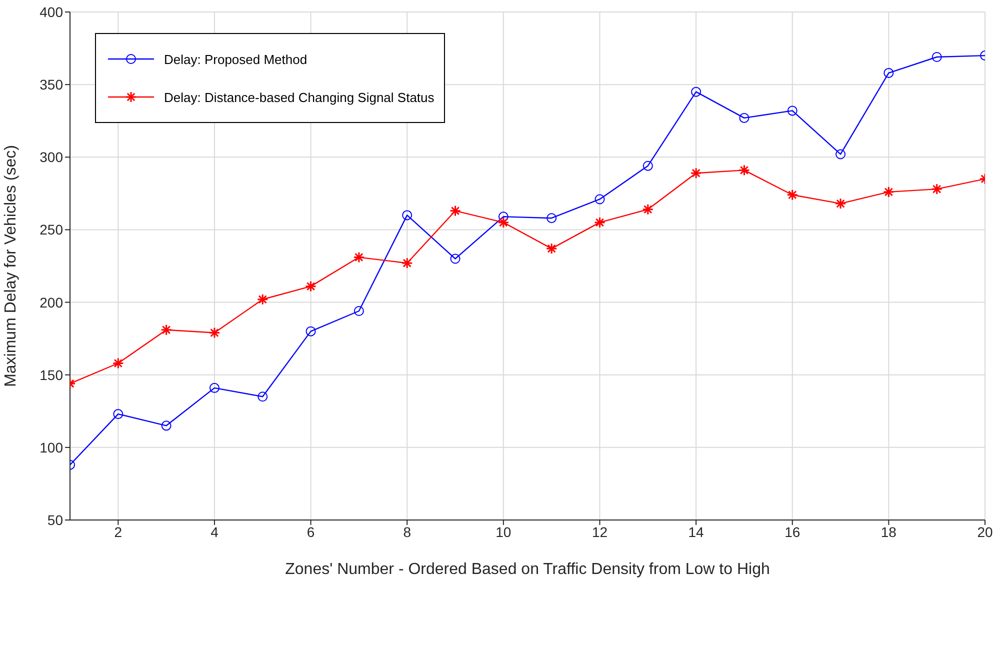  Describe the element at coordinates (52, 84) in the screenshot. I see `y-tick-label: 350` at that location.